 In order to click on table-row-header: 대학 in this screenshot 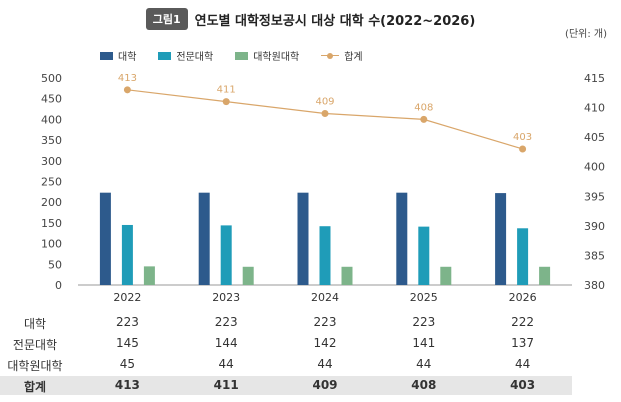, I will do `click(35, 324)`.